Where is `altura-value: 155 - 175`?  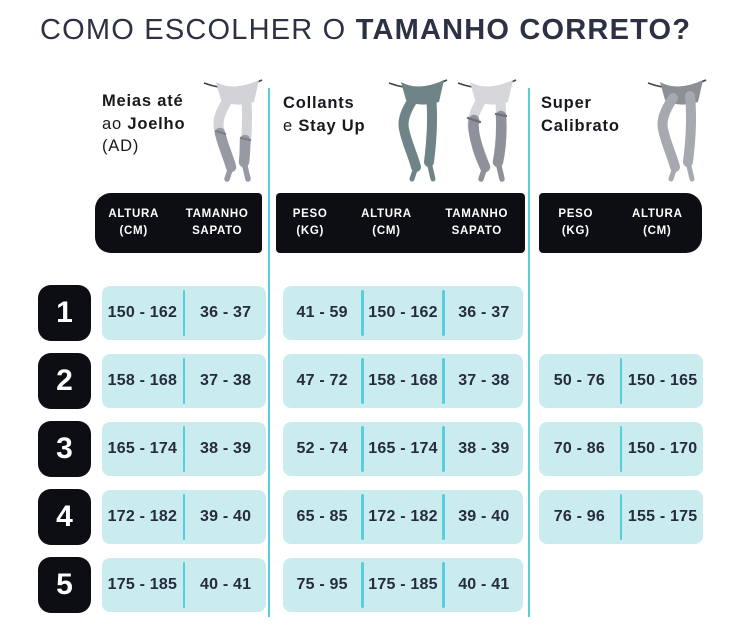
altura-value: 155 - 175 is located at coordinates (662, 516).